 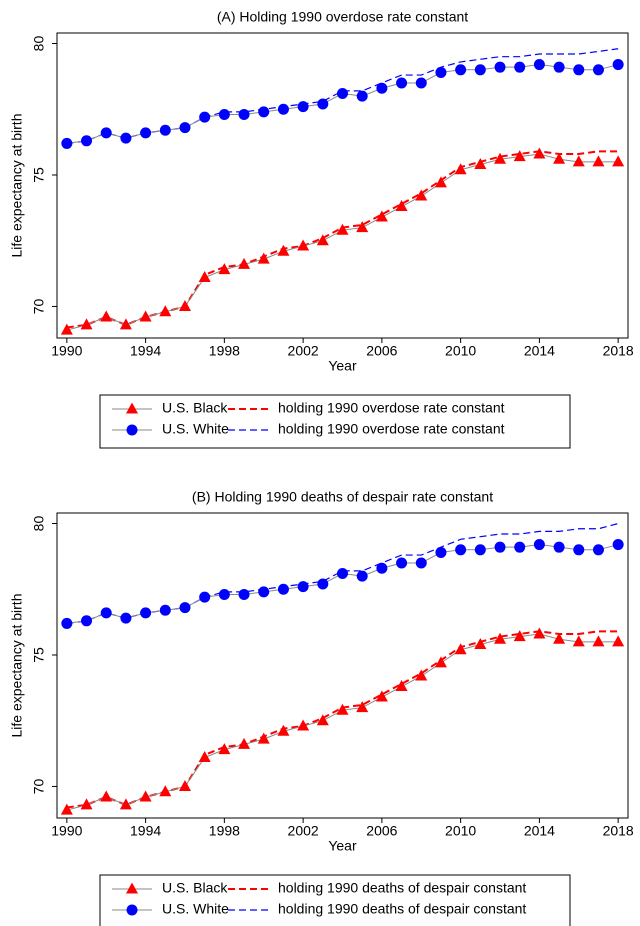 What do you see at coordinates (195, 429) in the screenshot?
I see `legend-label: U.S. White` at bounding box center [195, 429].